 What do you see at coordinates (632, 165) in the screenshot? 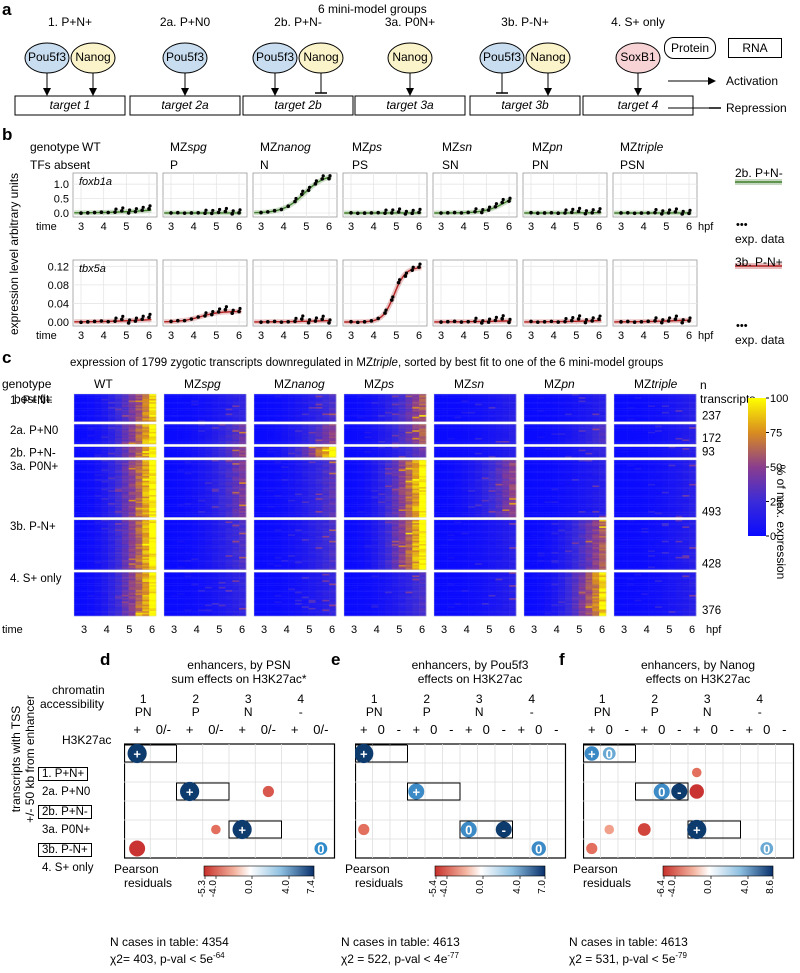
I see `tf-absent-6: PSN` at bounding box center [632, 165].